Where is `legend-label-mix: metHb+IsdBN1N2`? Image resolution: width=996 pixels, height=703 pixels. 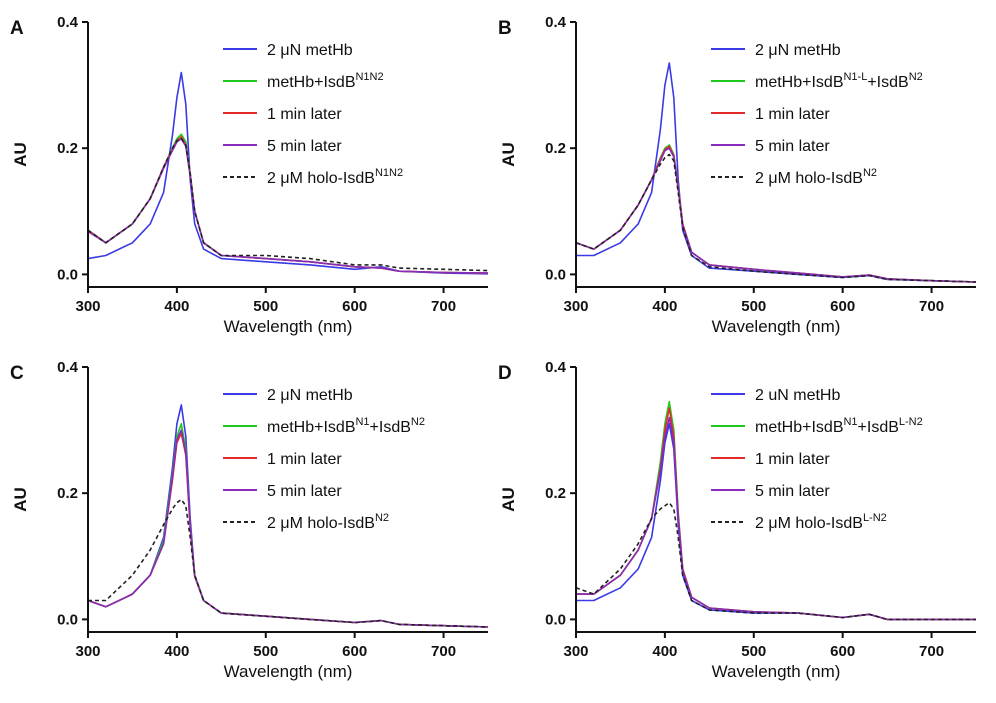
legend-label-mix: metHb+IsdBN1N2 is located at coordinates (325, 81).